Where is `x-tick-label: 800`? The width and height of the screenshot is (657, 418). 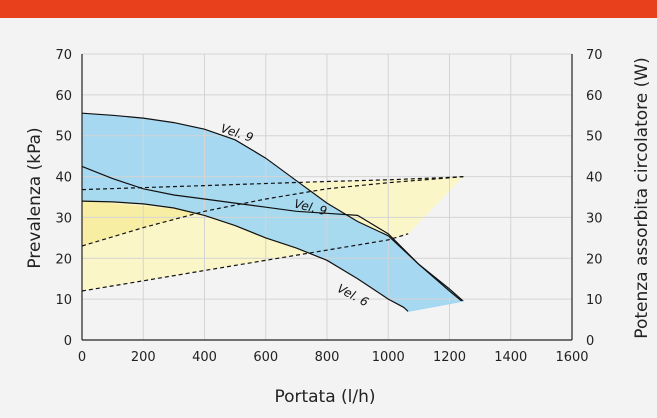
x-tick-label: 800 is located at coordinates (327, 357).